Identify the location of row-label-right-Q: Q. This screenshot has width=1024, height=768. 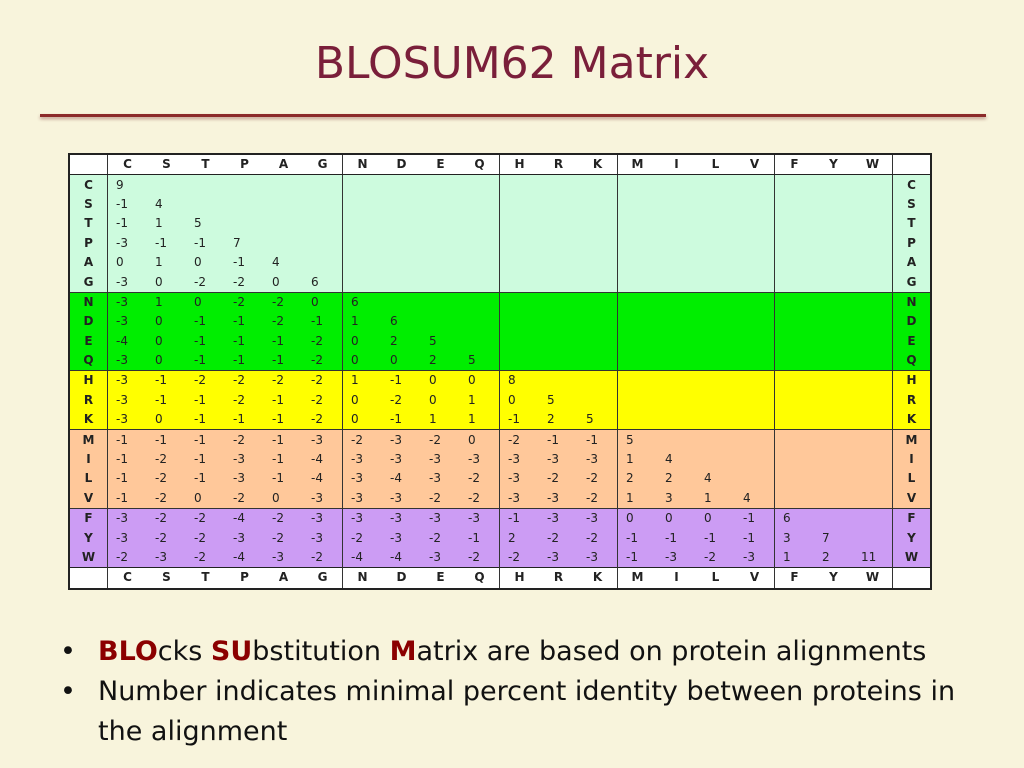
(911, 360).